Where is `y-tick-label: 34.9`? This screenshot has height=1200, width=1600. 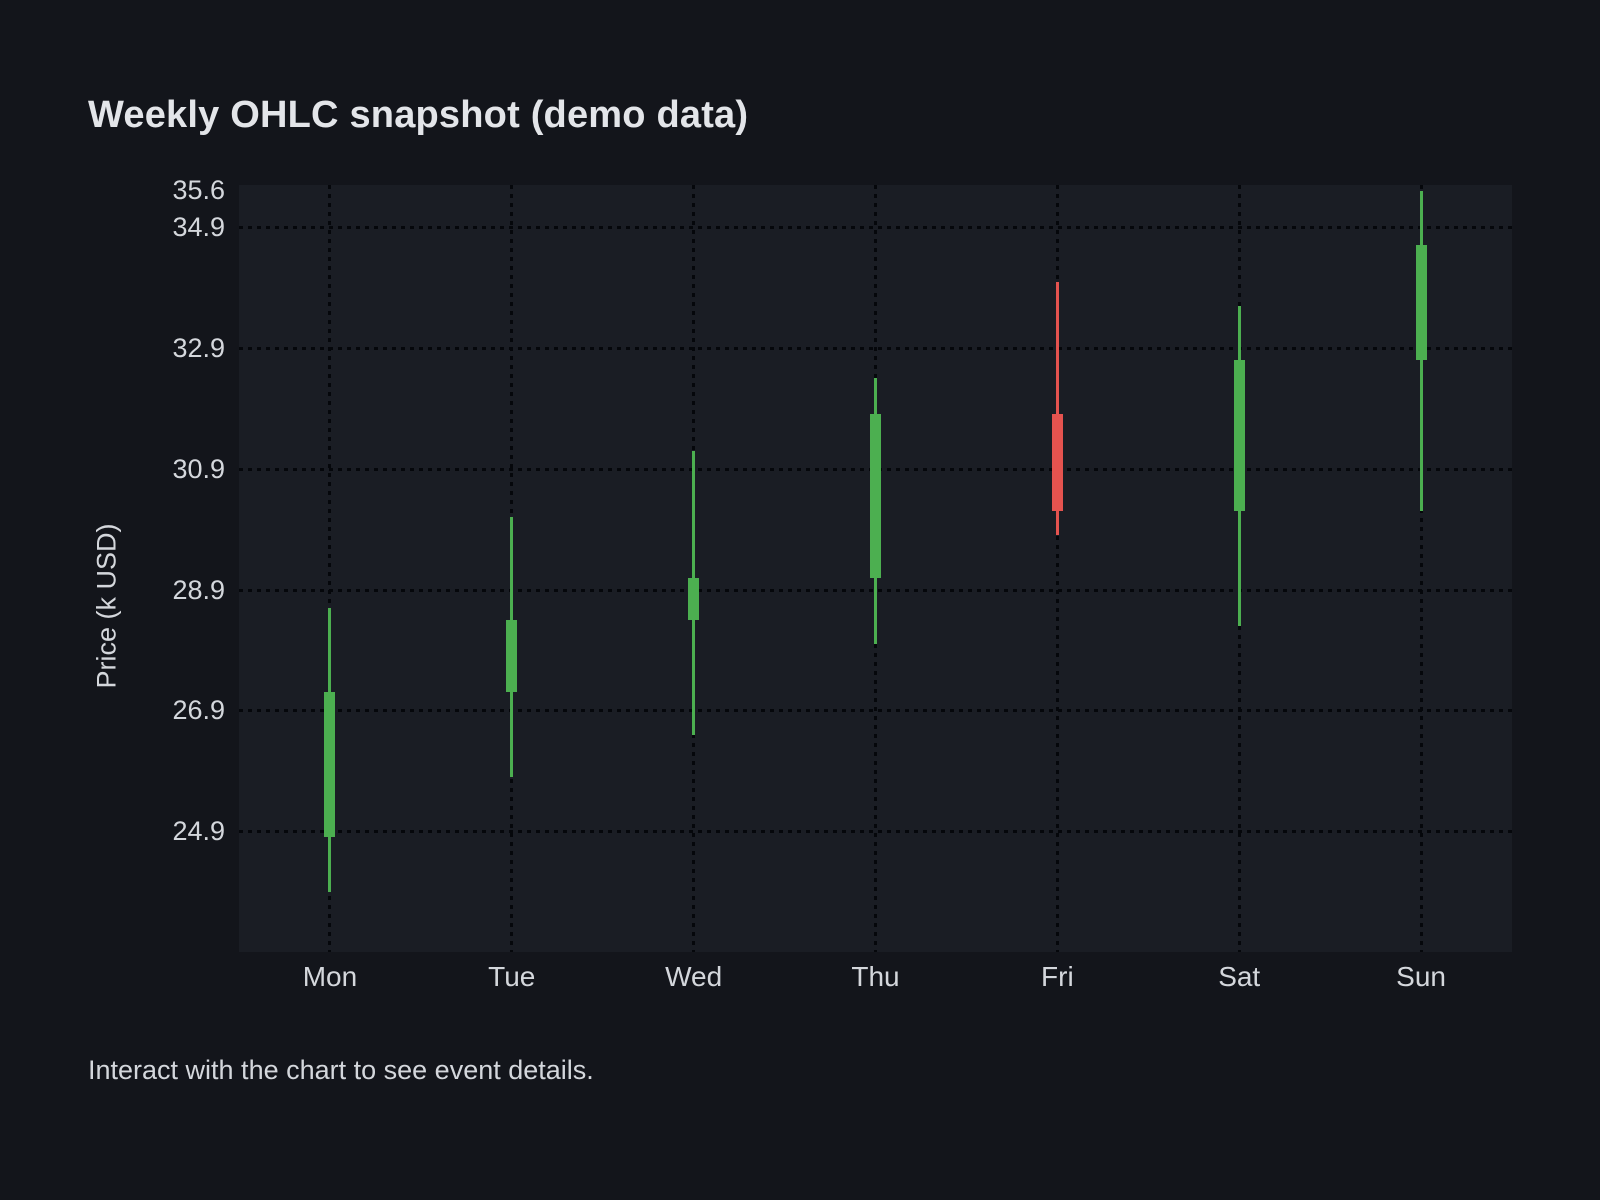
y-tick-label: 34.9 is located at coordinates (198, 227).